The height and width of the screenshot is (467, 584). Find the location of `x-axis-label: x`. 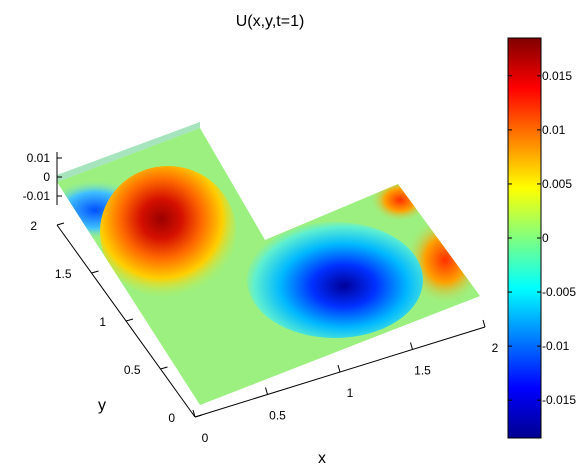

x-axis-label: x is located at coordinates (322, 458).